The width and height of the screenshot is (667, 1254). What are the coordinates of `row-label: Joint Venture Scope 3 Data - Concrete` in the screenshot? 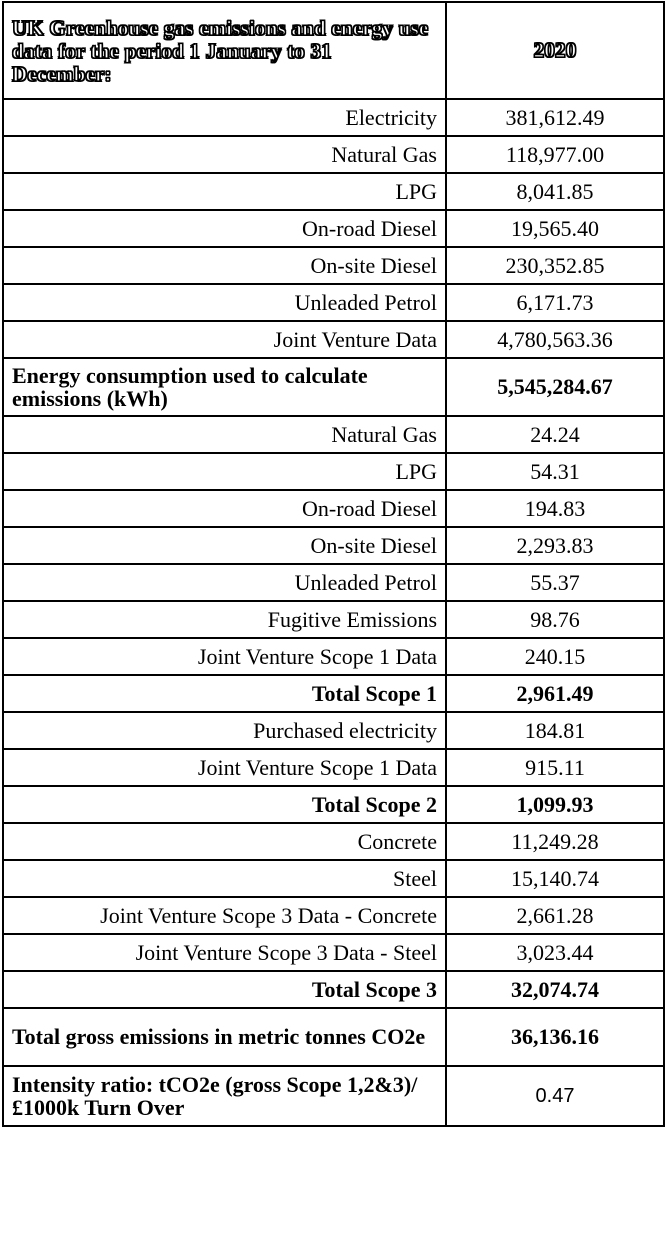 It's located at (224, 915).